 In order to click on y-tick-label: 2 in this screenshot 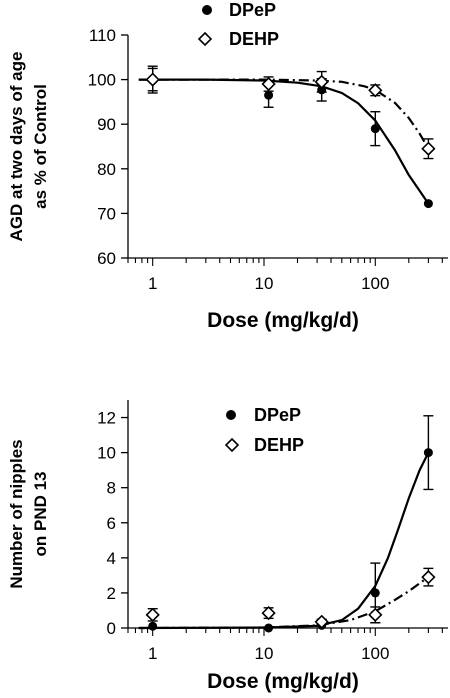, I will do `click(111, 593)`.